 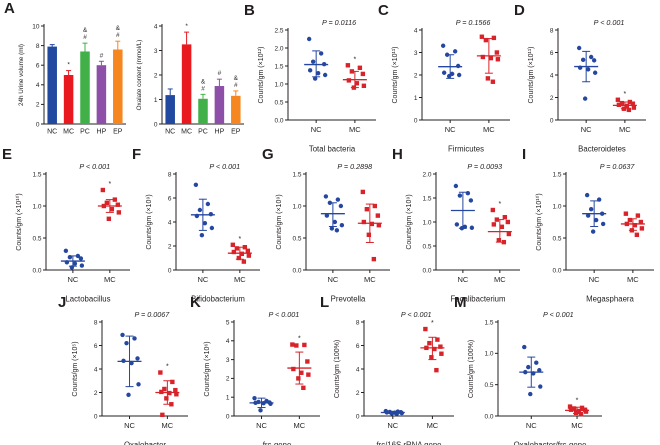 What do you see at coordinates (228, 322) in the screenshot?
I see `svg-text: 5` at bounding box center [228, 322].